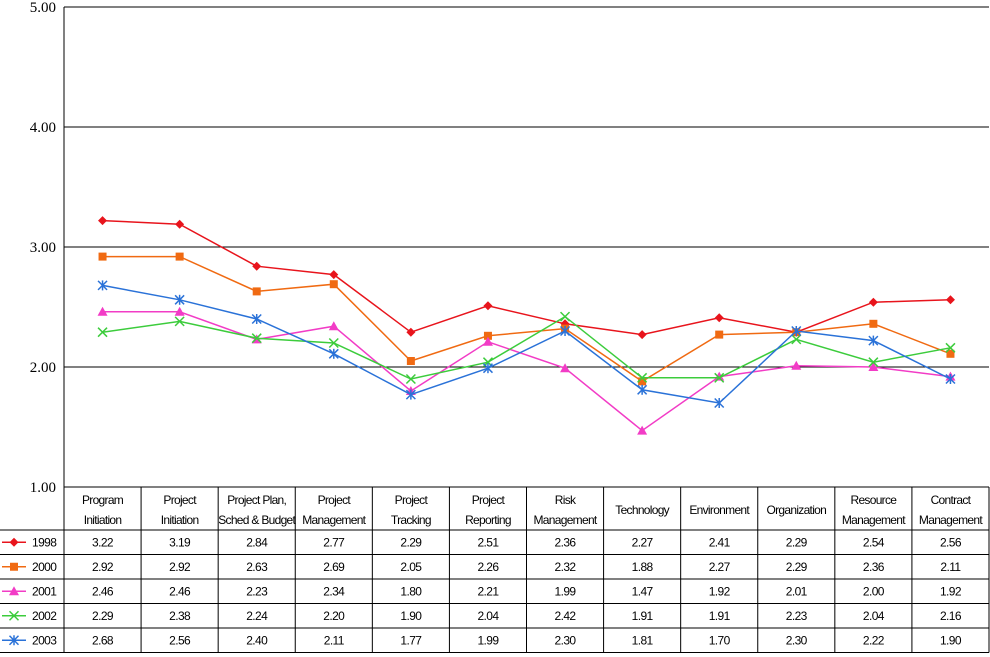 Image resolution: width=990 pixels, height=657 pixels. Describe the element at coordinates (103, 640) in the screenshot. I see `data-label: 2.68` at that location.